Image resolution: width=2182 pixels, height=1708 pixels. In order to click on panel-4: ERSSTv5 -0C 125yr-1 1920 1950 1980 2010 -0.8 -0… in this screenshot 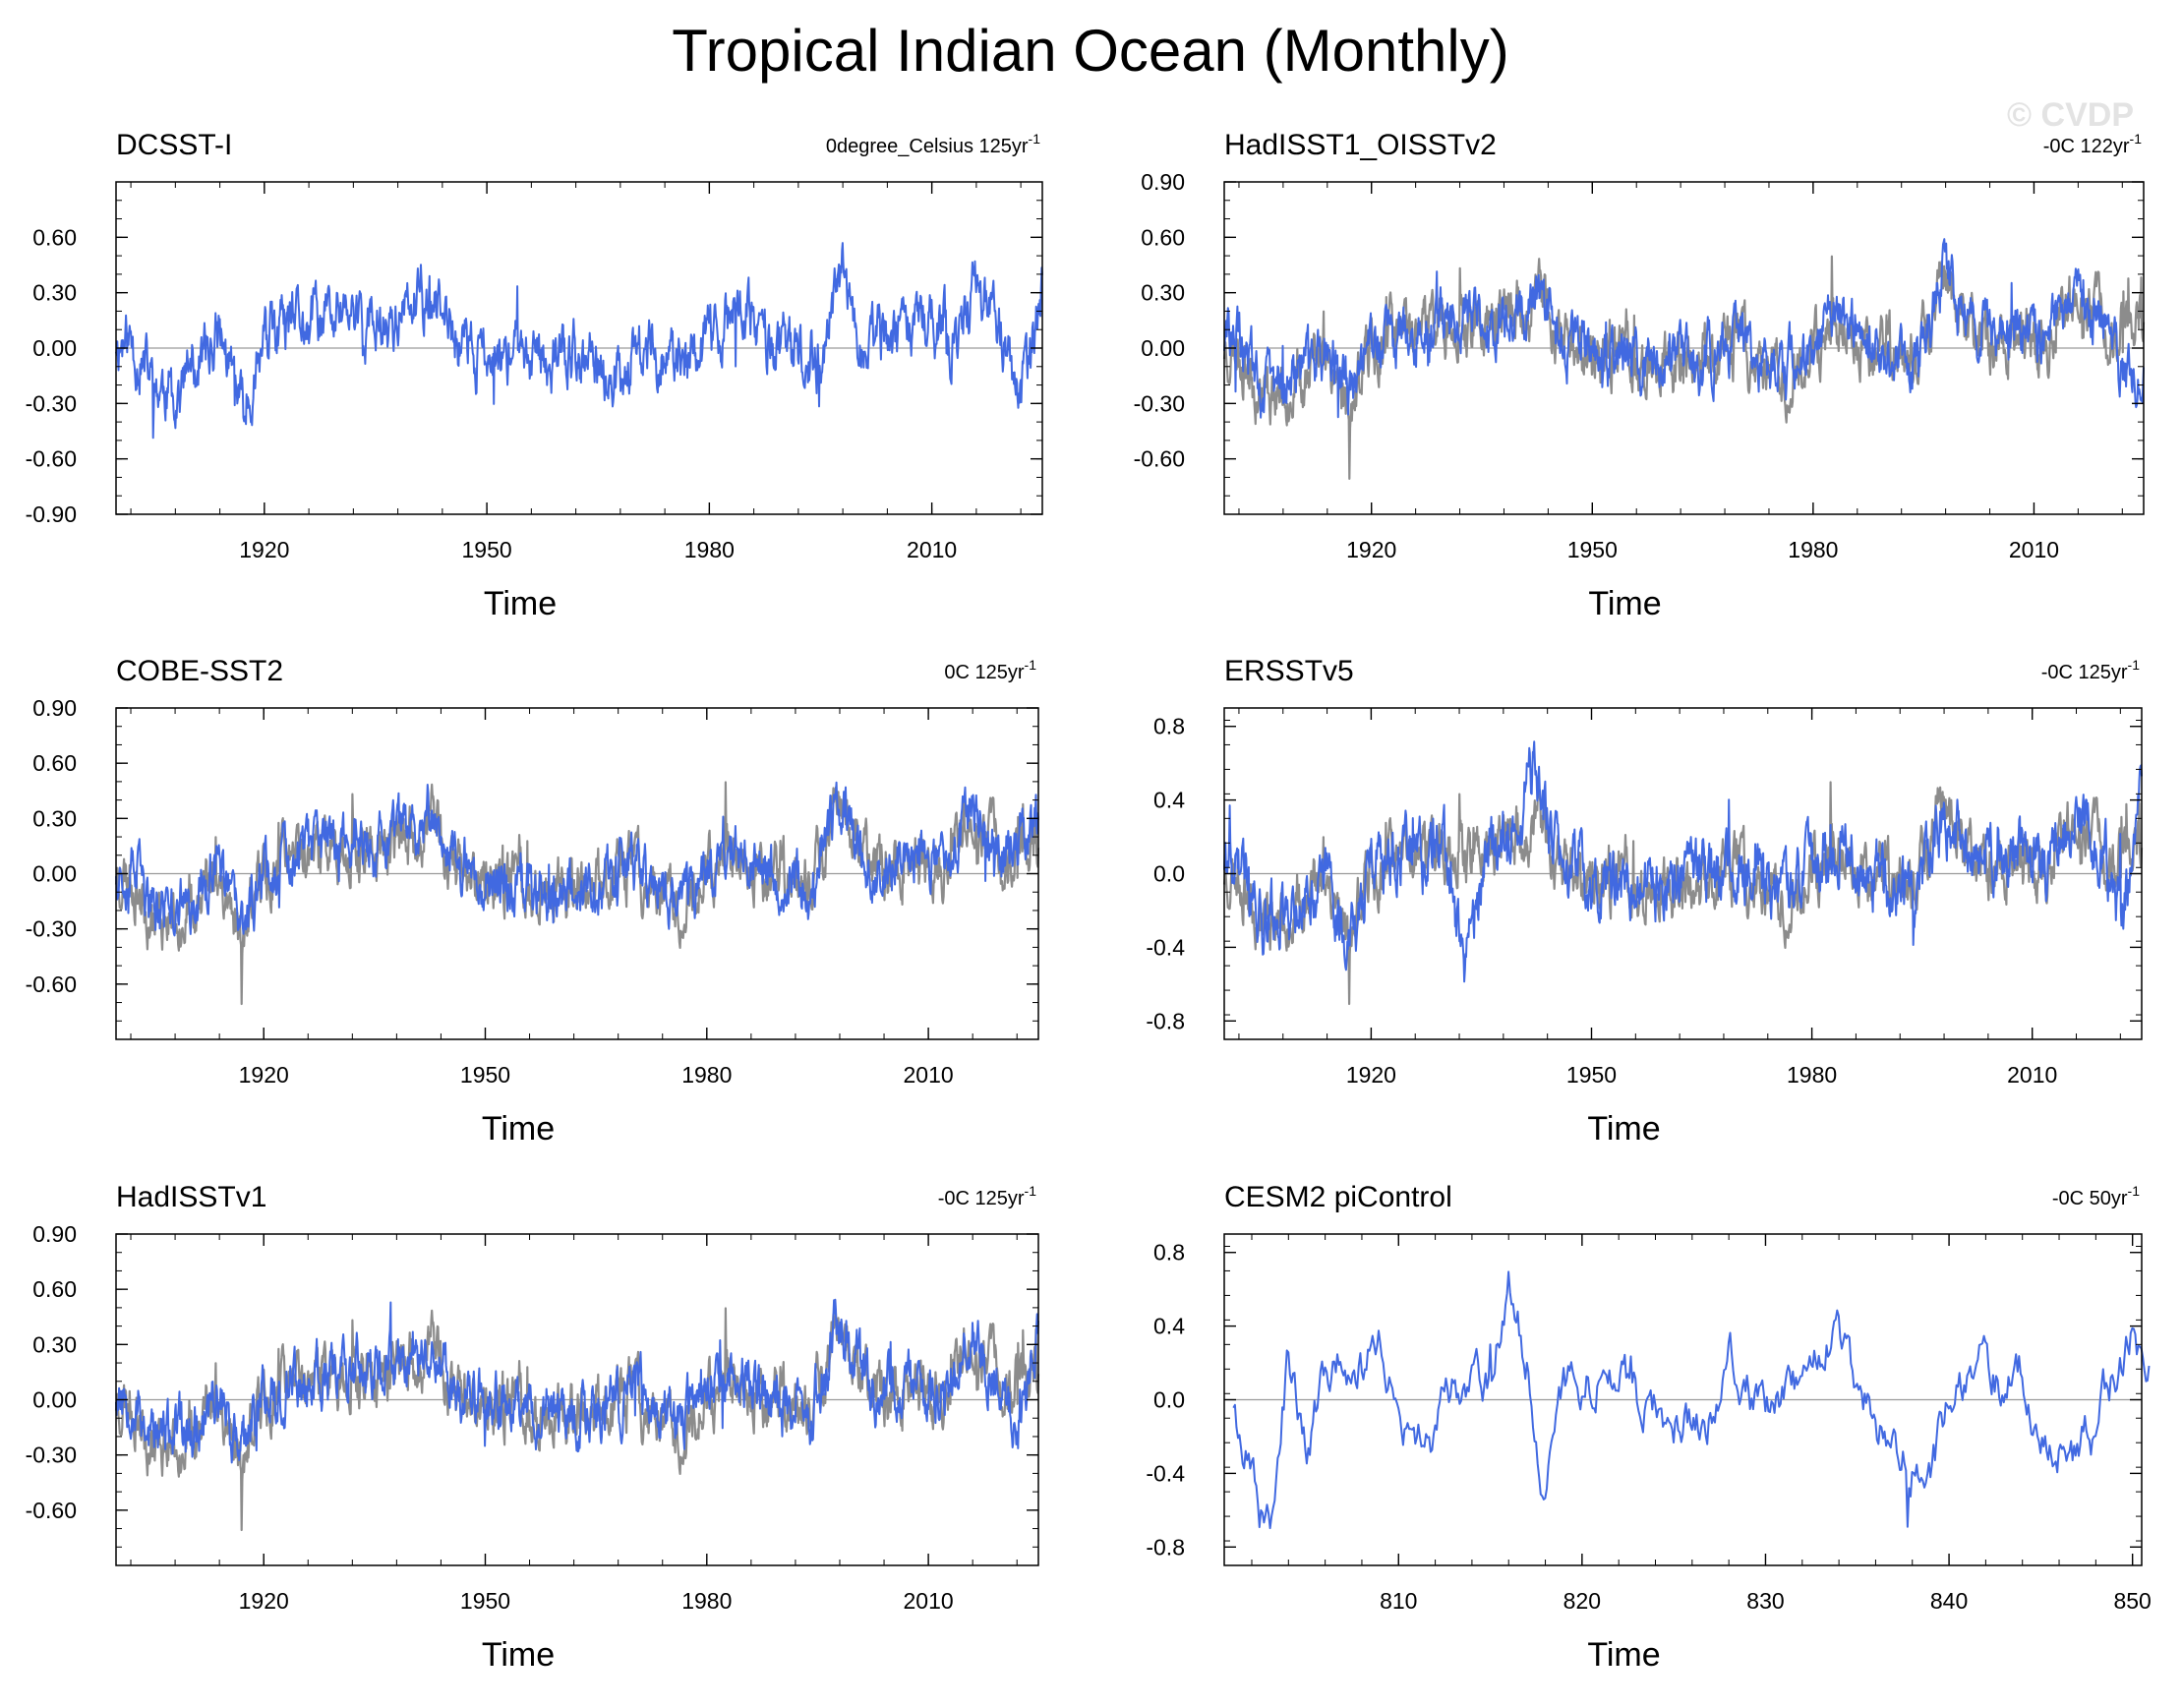, I will do `click(1645, 902)`.